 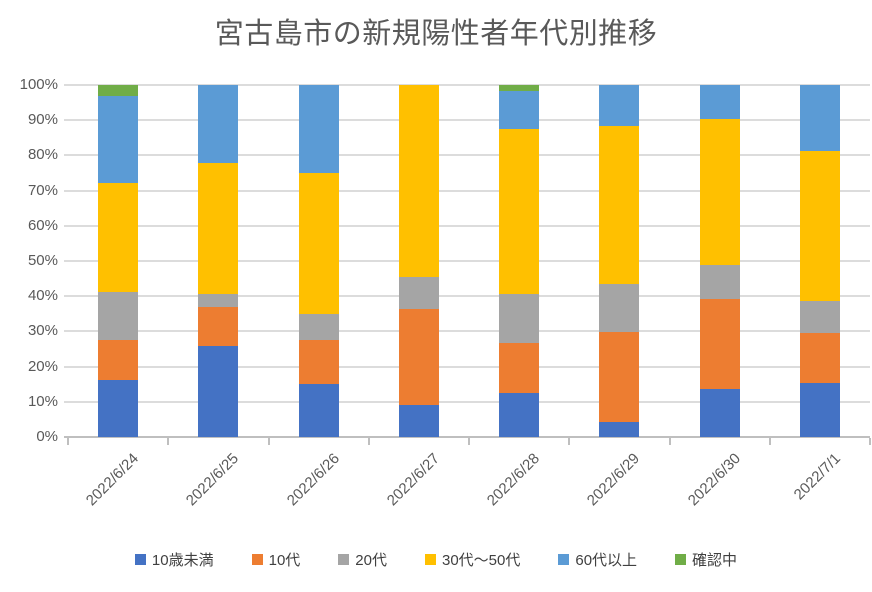 I want to click on legend-swatch-10歳未満, so click(x=140, y=559).